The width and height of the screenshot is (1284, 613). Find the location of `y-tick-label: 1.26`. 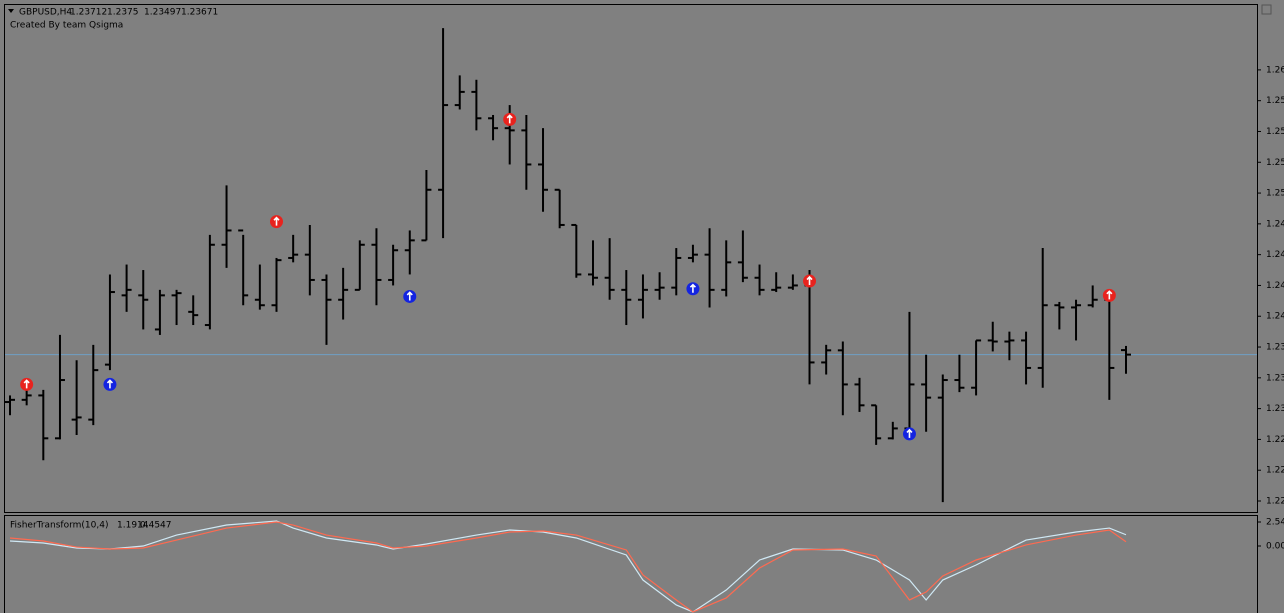

y-tick-label: 1.26 is located at coordinates (1275, 70).